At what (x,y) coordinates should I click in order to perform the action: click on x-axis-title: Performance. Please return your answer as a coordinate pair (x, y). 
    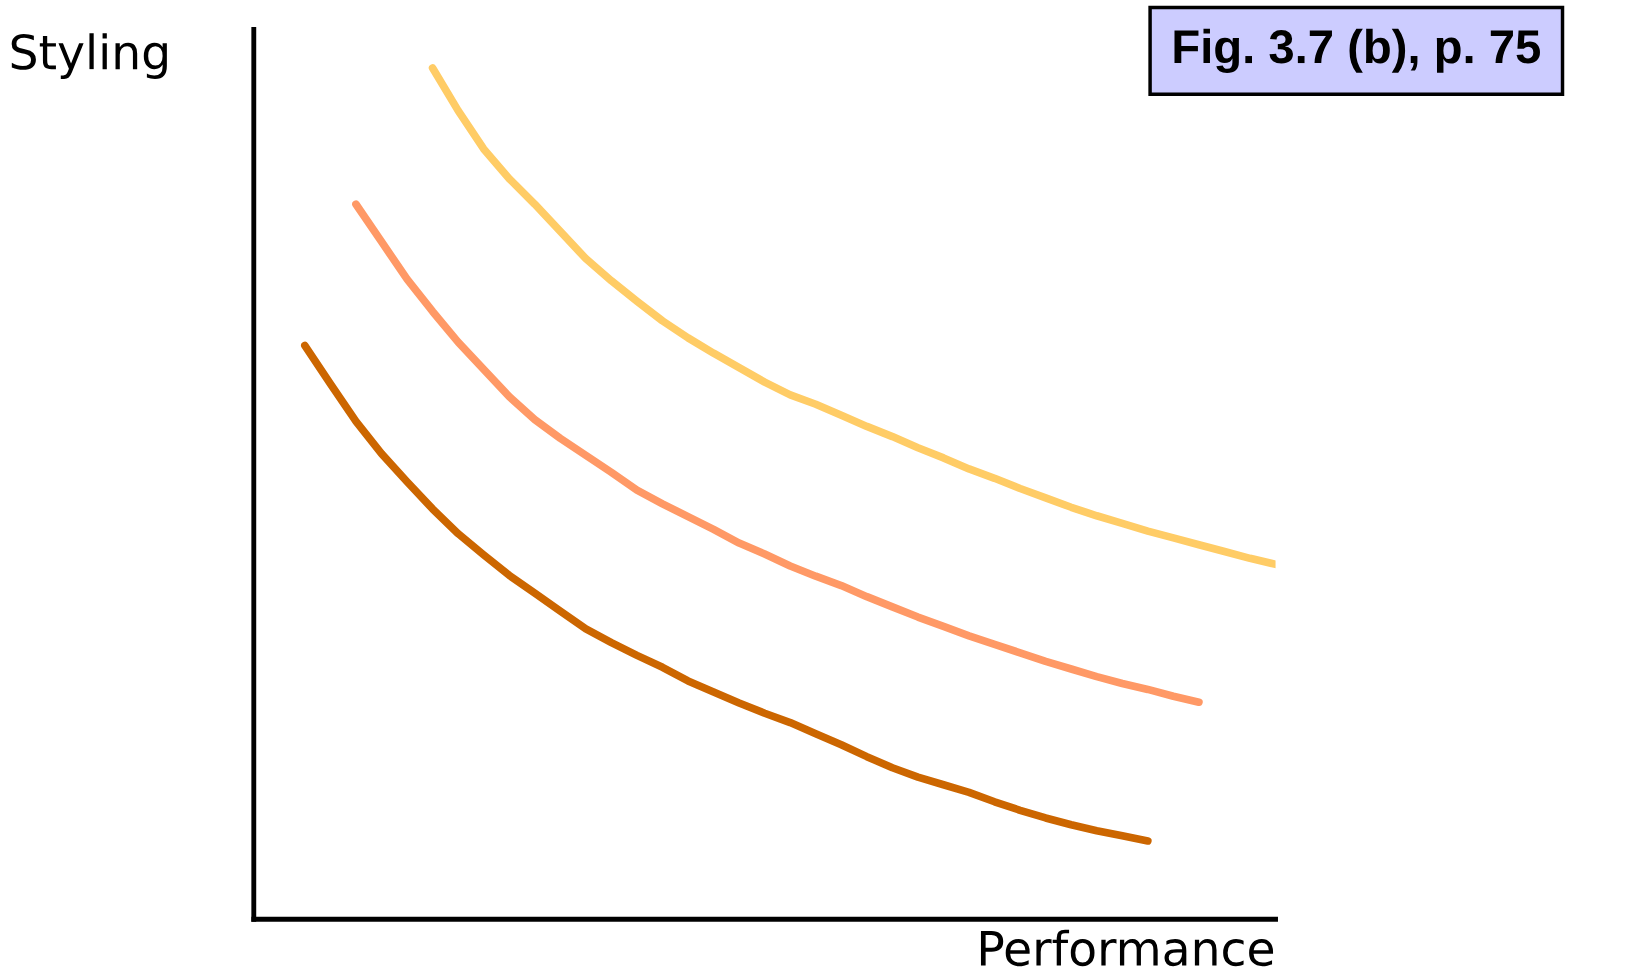
    Looking at the image, I should click on (1127, 948).